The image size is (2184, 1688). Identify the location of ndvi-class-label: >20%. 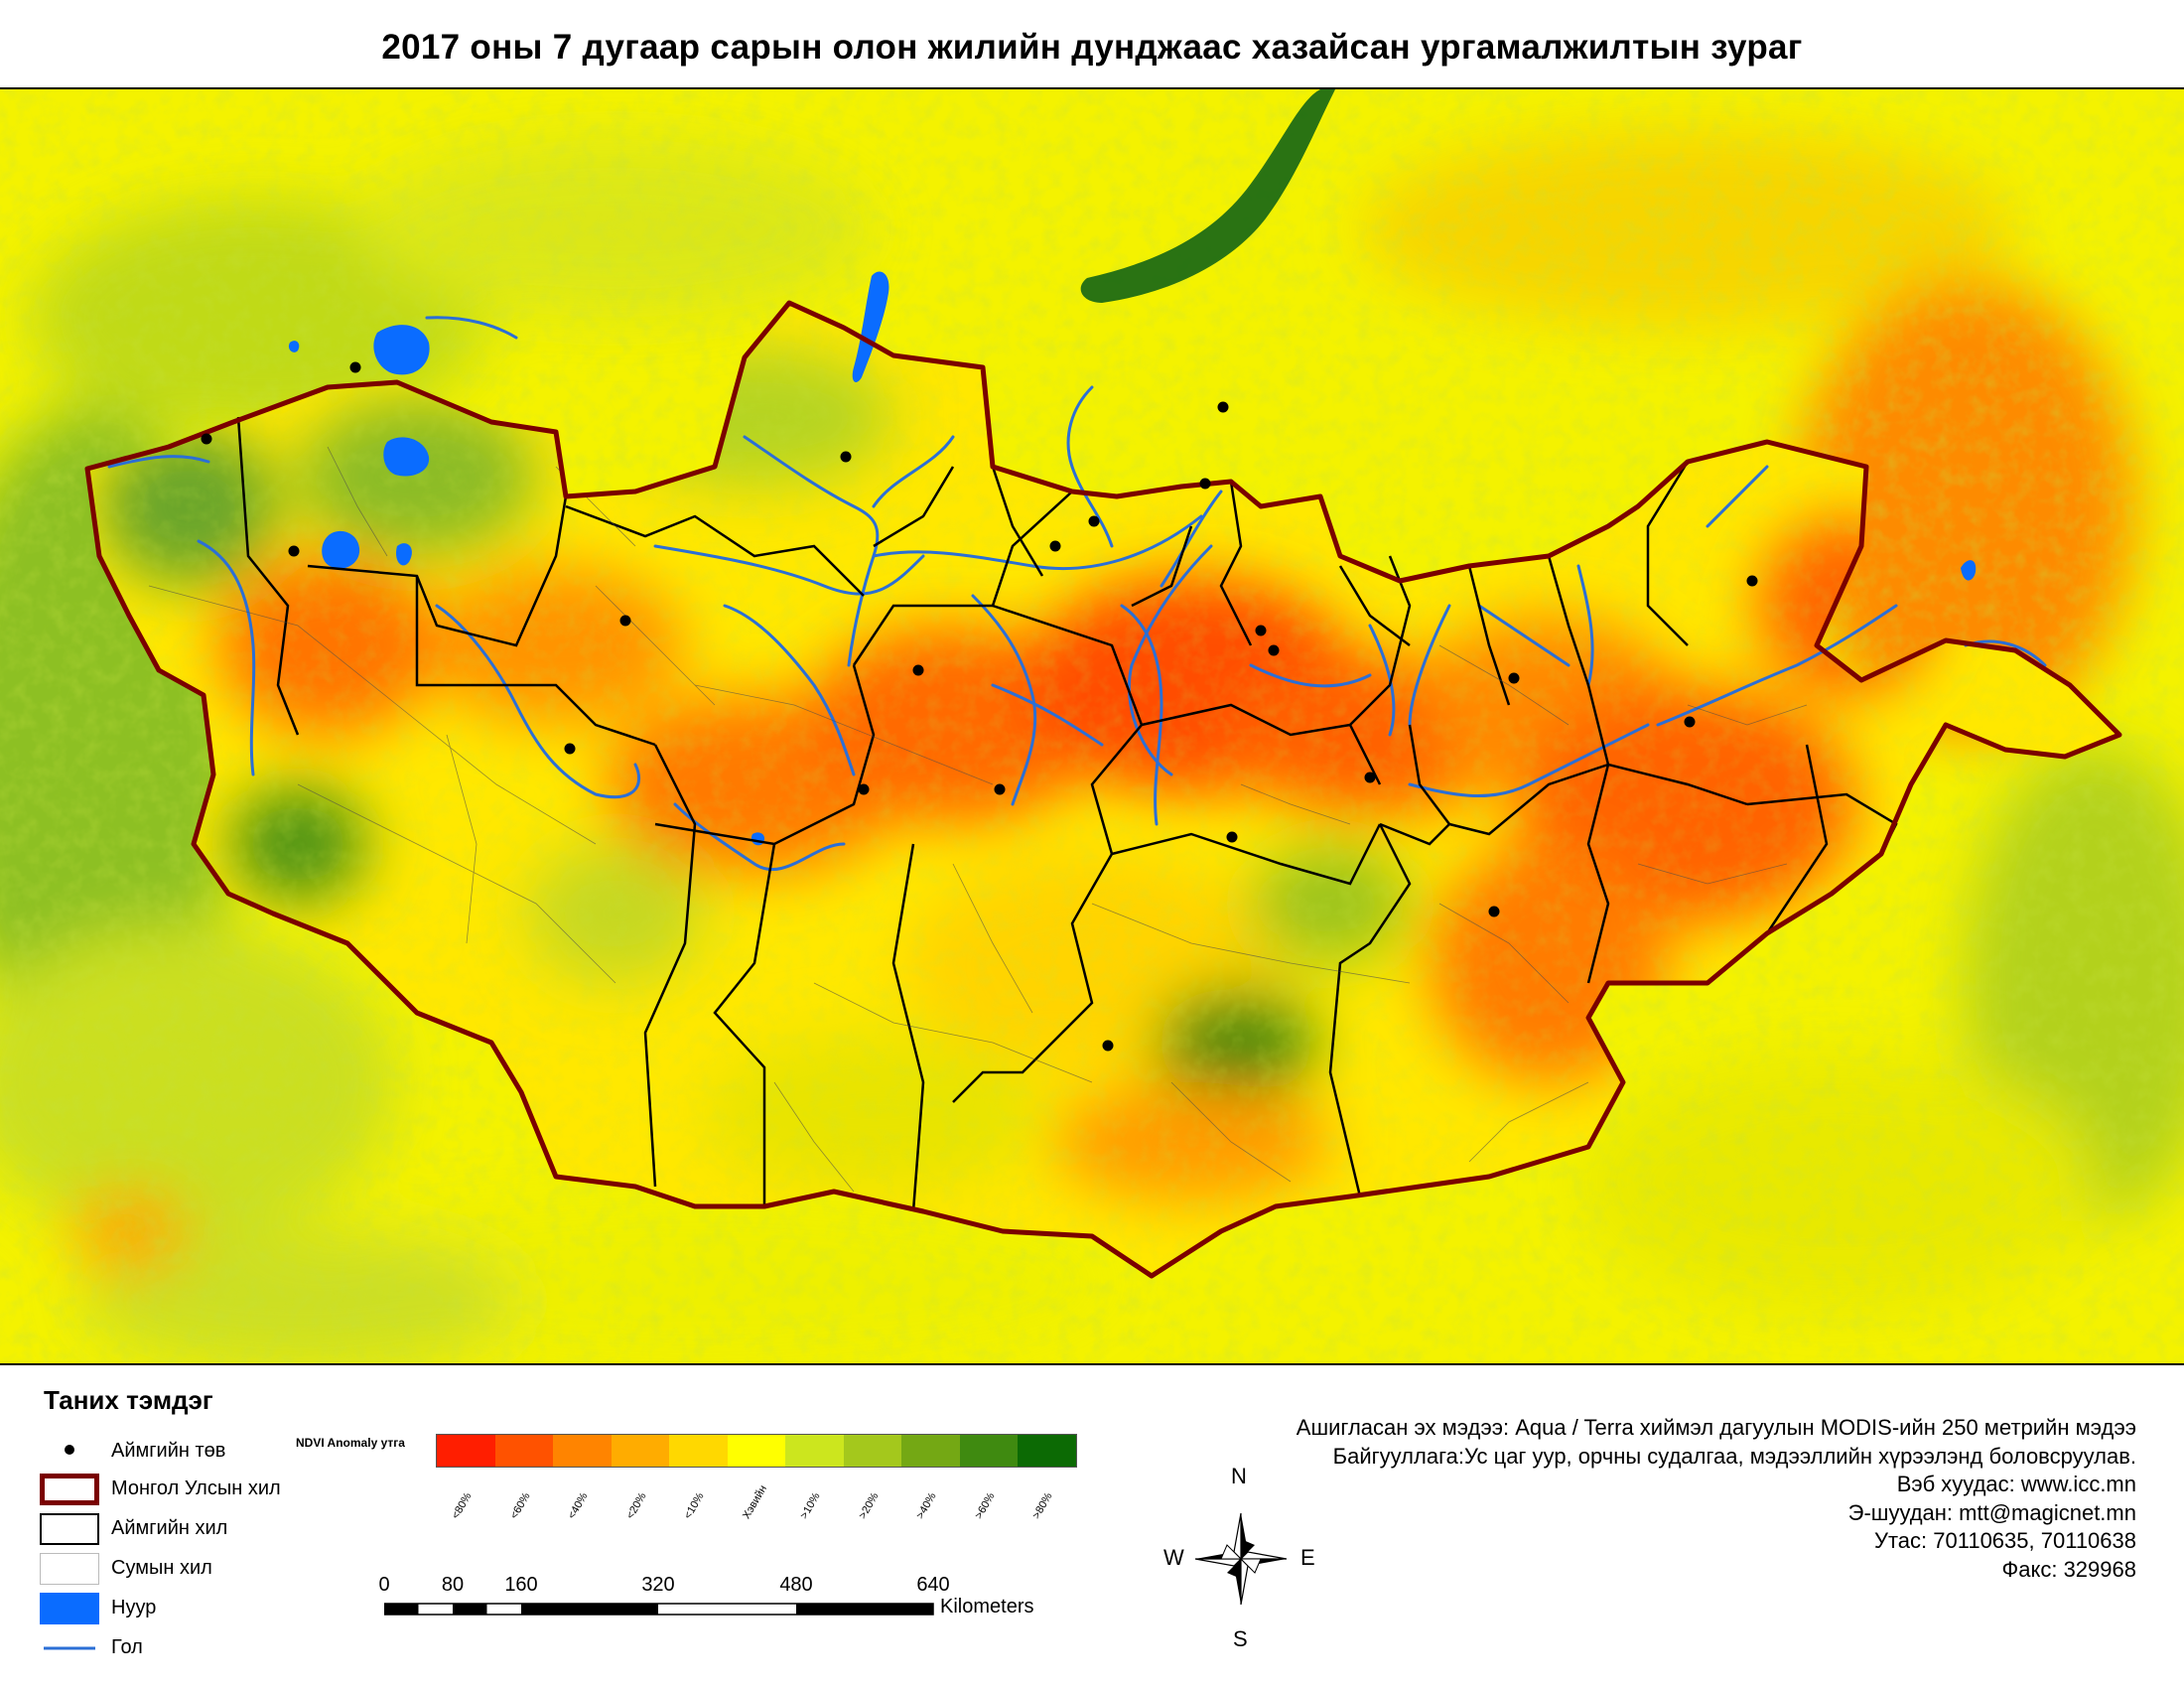
(869, 1505).